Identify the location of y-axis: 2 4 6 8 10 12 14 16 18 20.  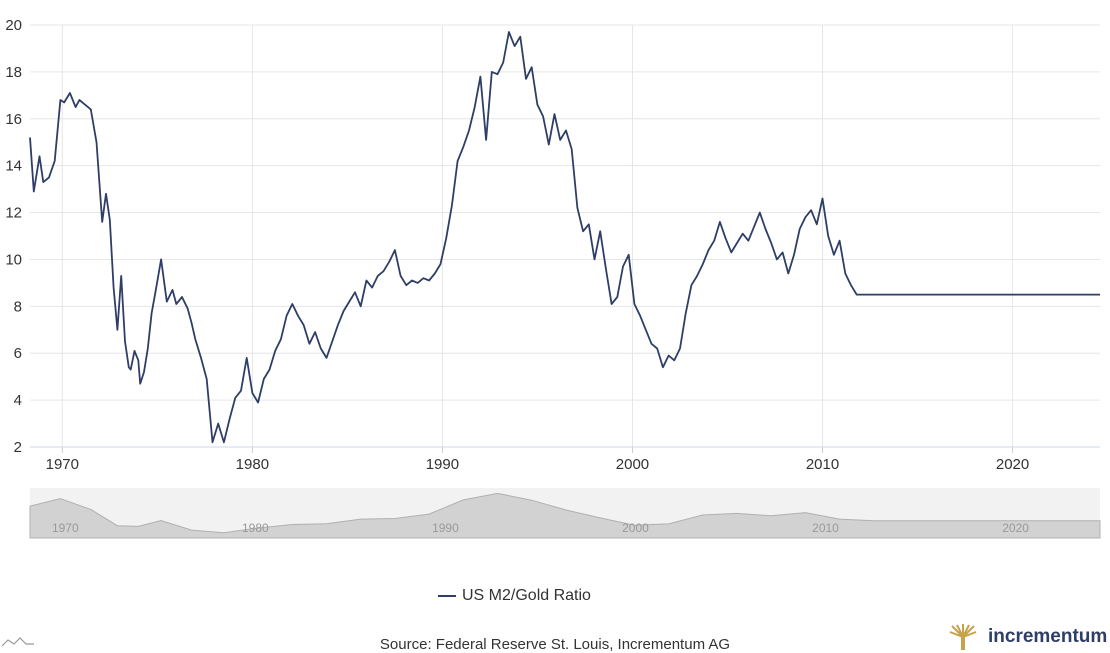
(13, 236).